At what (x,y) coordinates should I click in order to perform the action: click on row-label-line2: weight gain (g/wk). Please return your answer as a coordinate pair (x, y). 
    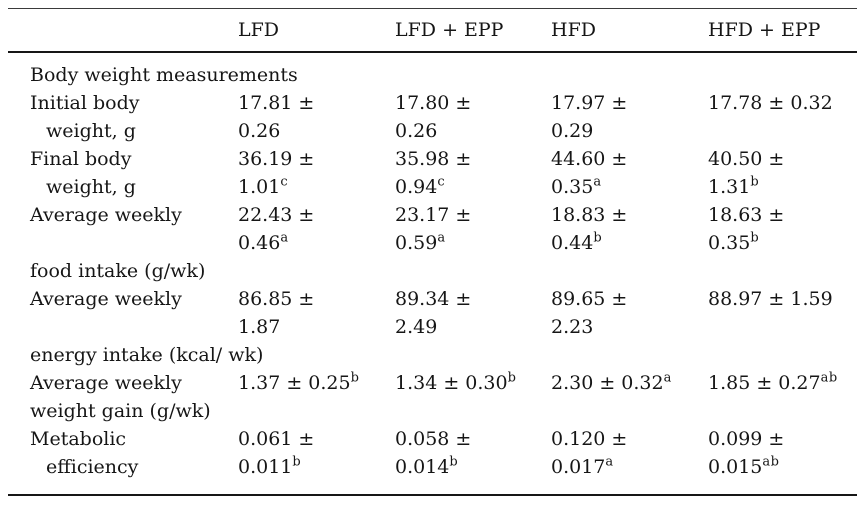
    Looking at the image, I should click on (120, 411).